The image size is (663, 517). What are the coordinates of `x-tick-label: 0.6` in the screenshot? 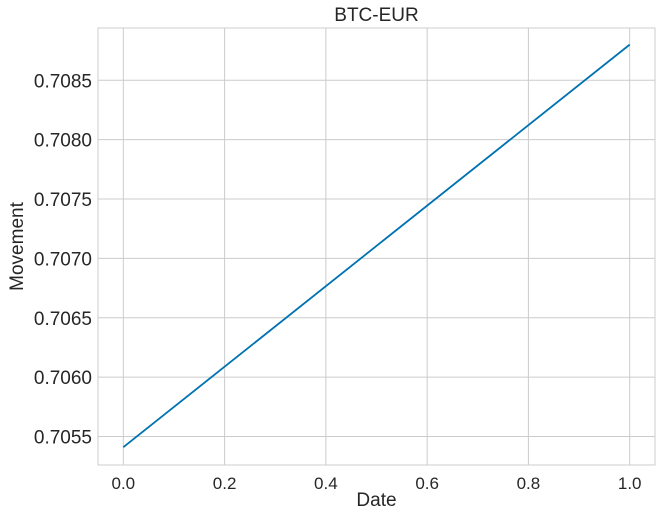 It's located at (427, 483).